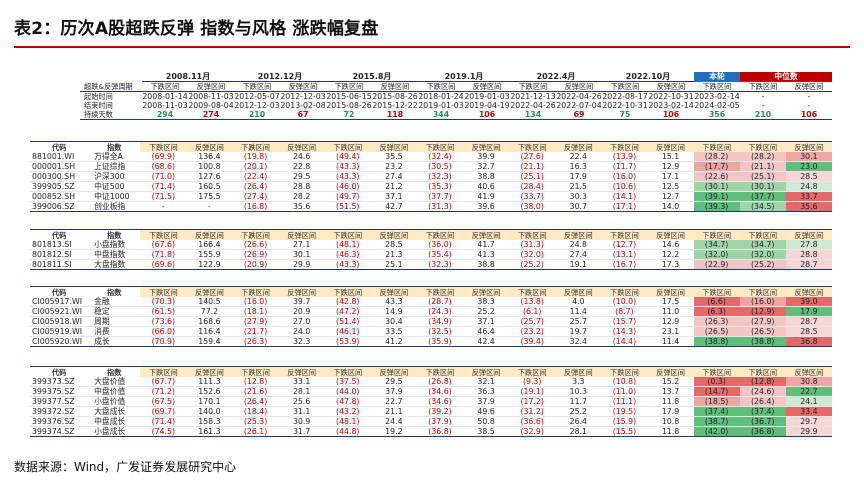  I want to click on code-header: 代码, so click(59, 234).